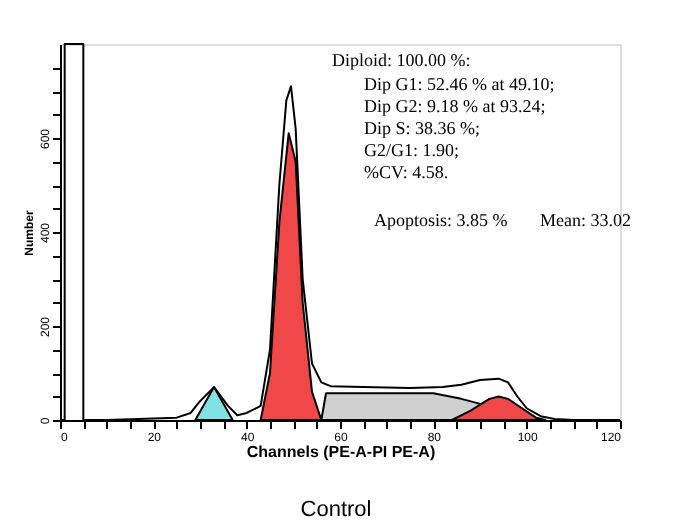 The height and width of the screenshot is (530, 674). I want to click on annotation: Dip S: 38.36 %;, so click(422, 128).